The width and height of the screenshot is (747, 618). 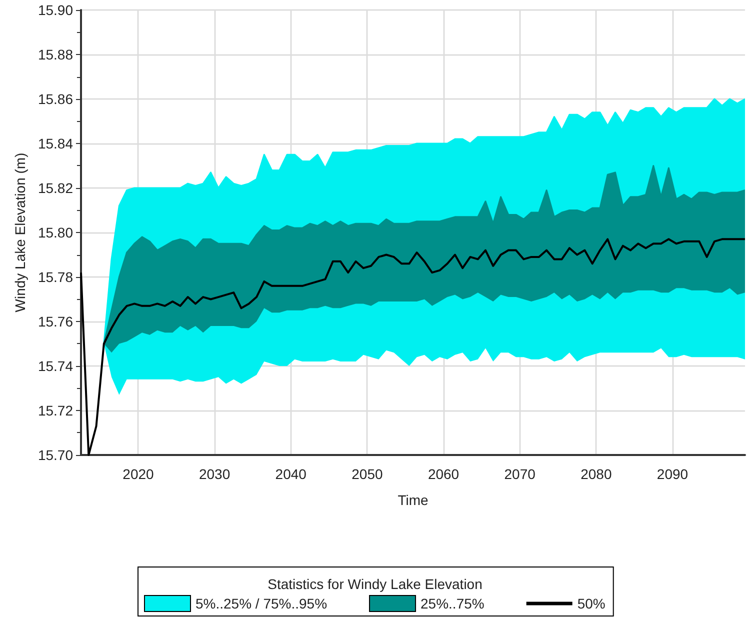 I want to click on x-tick-label: 2060, so click(x=444, y=474).